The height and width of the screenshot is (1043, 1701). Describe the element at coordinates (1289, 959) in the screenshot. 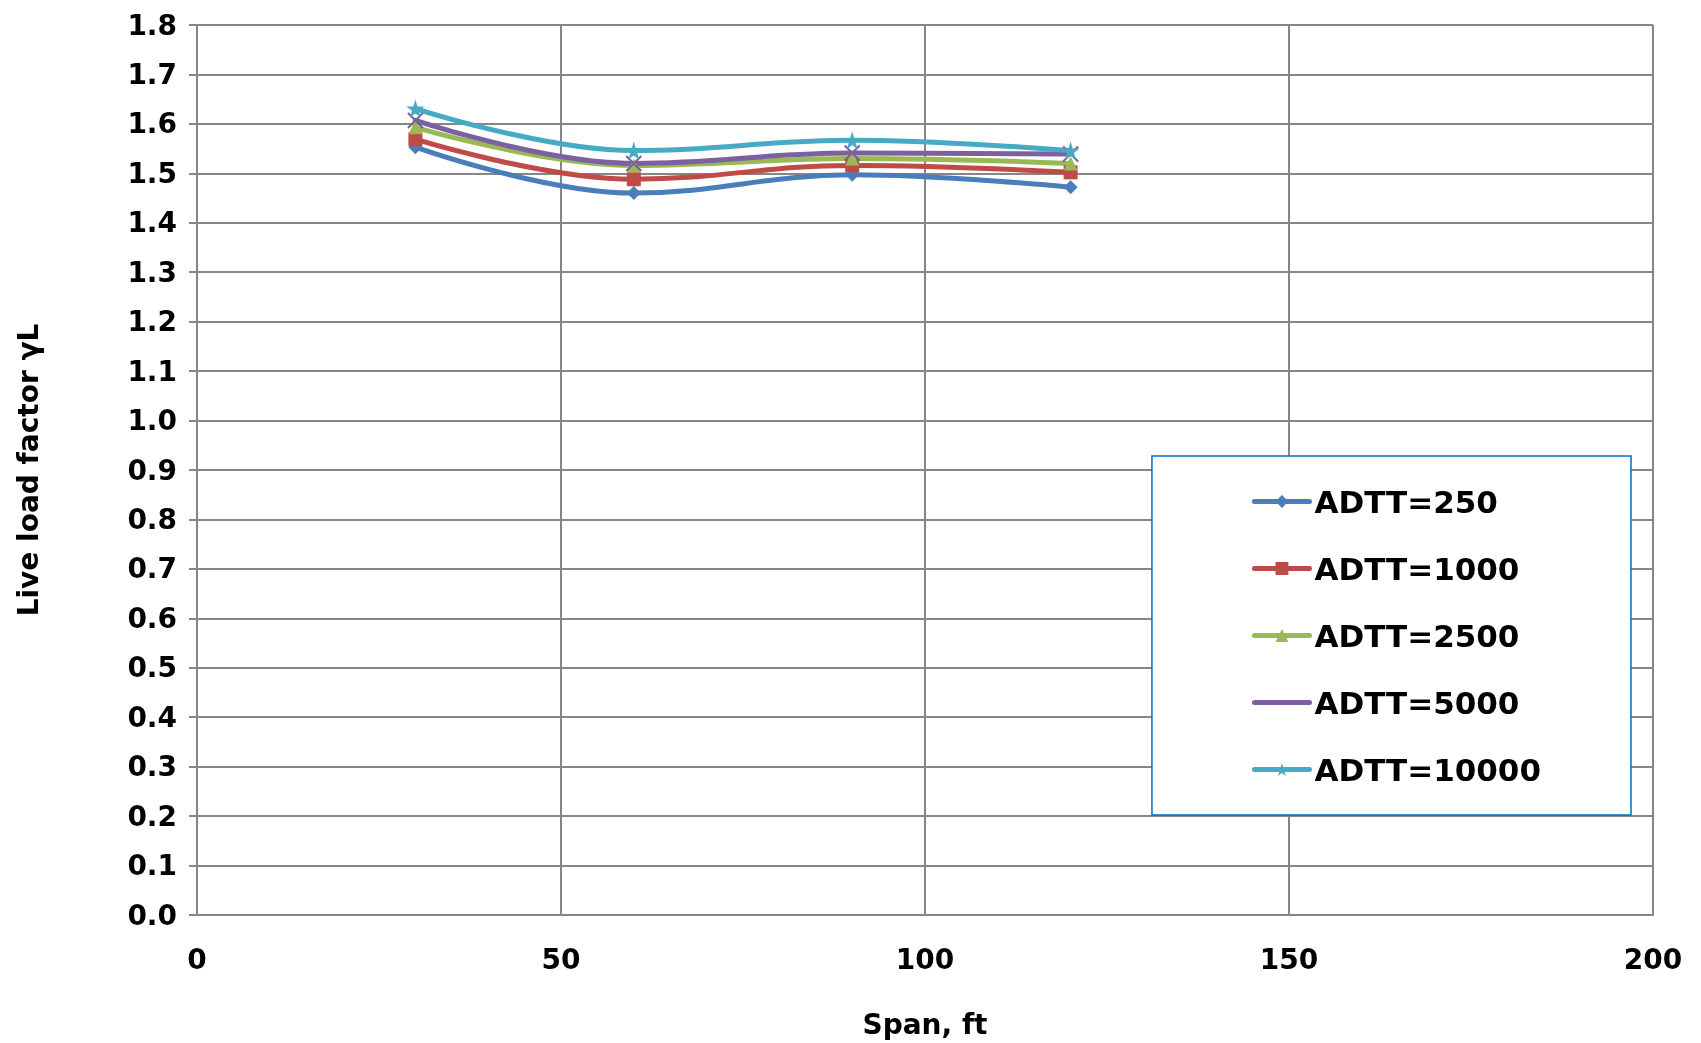

I see `x-tick-label: 150` at that location.